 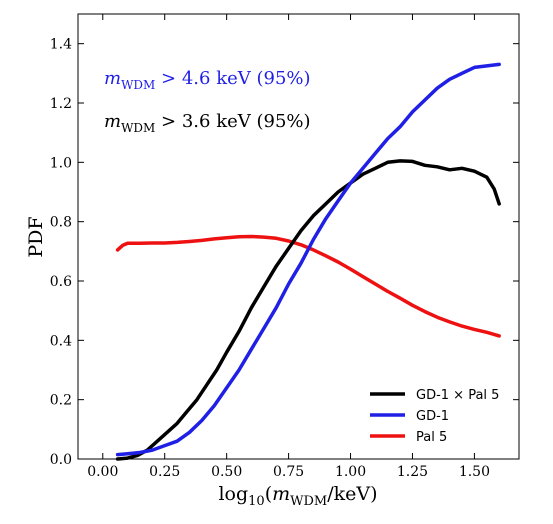 What do you see at coordinates (36, 236) in the screenshot?
I see `y-axis-label: PDF` at bounding box center [36, 236].